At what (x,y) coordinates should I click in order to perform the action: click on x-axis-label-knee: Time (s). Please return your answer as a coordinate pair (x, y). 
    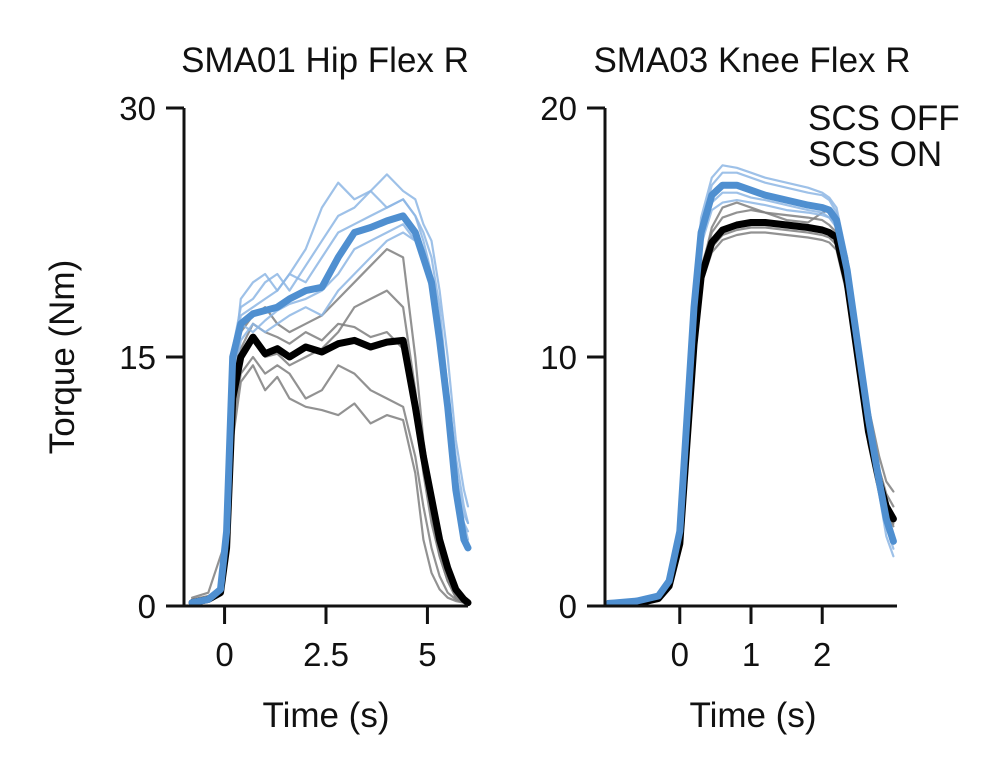
    Looking at the image, I should click on (752, 715).